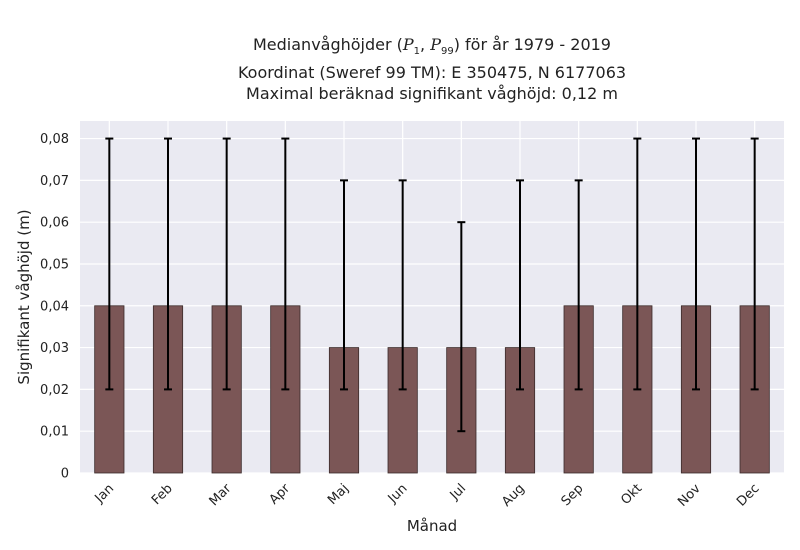 This screenshot has height=550, width=800. What do you see at coordinates (578, 285) in the screenshot?
I see `error-bar-sep` at bounding box center [578, 285].